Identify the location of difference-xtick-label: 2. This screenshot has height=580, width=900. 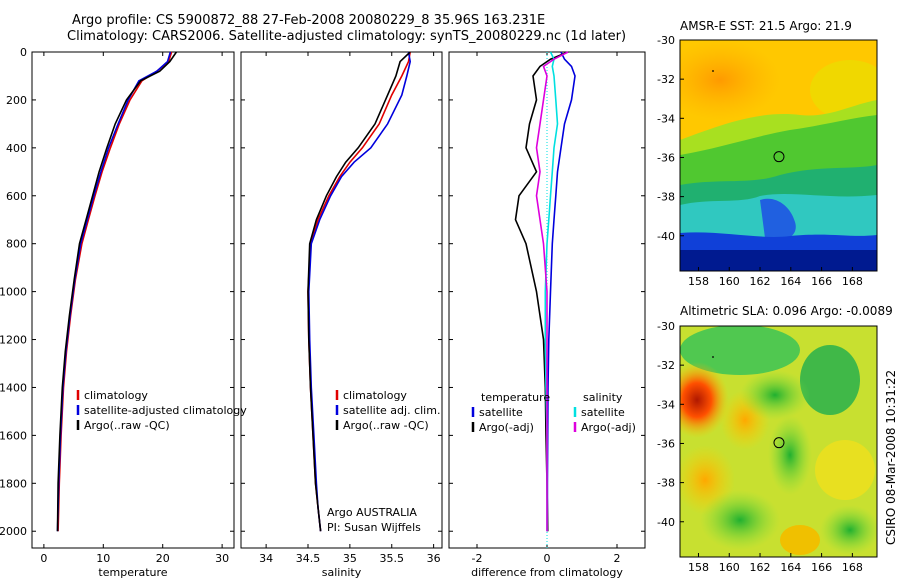
(617, 558).